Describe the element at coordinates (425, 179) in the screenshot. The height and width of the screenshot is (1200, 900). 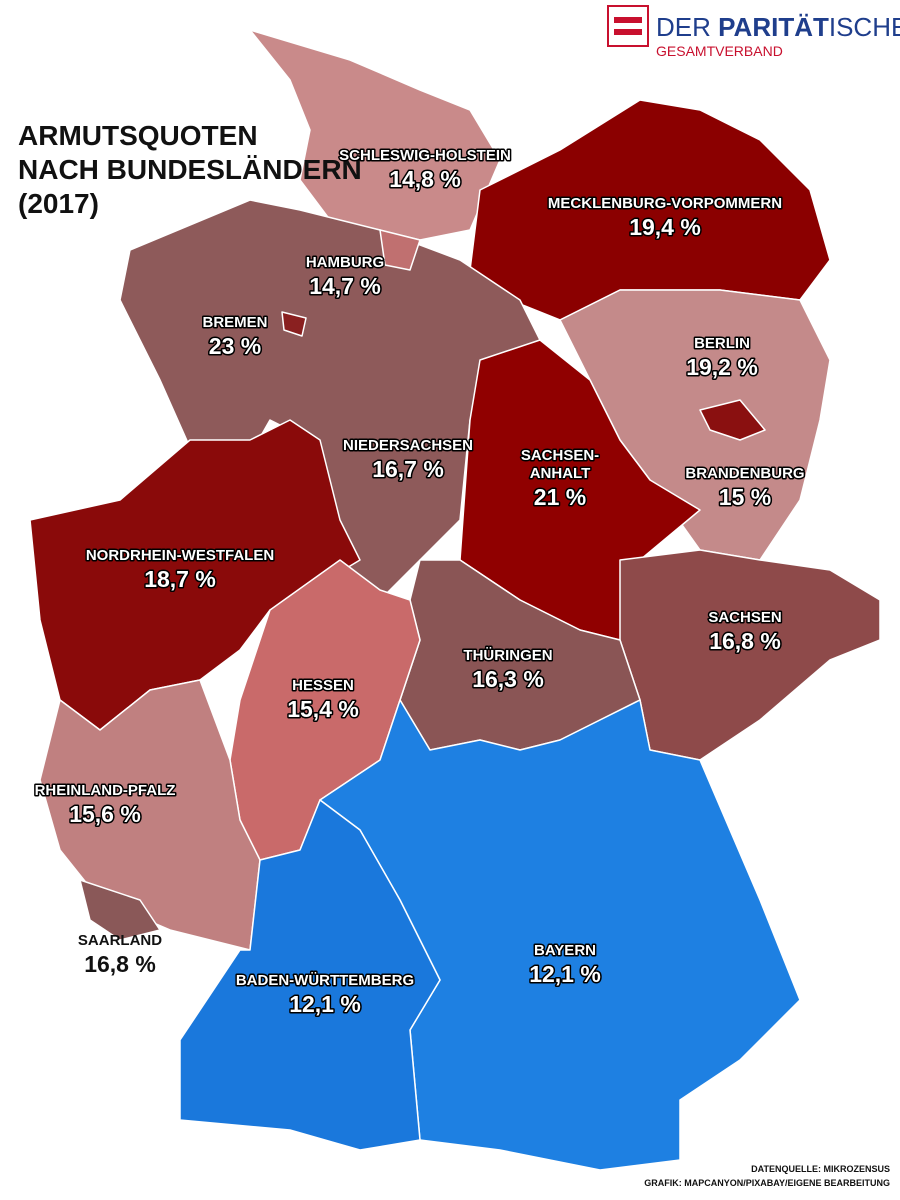
I see `region-value: 14,8 %` at that location.